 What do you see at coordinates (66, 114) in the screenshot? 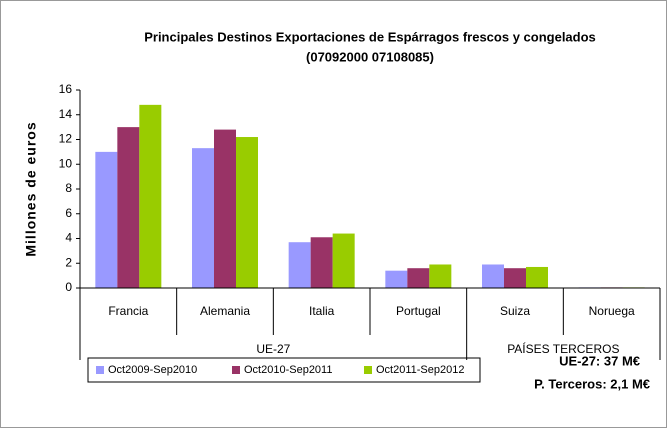
I see `y-tick-label: 14` at bounding box center [66, 114].